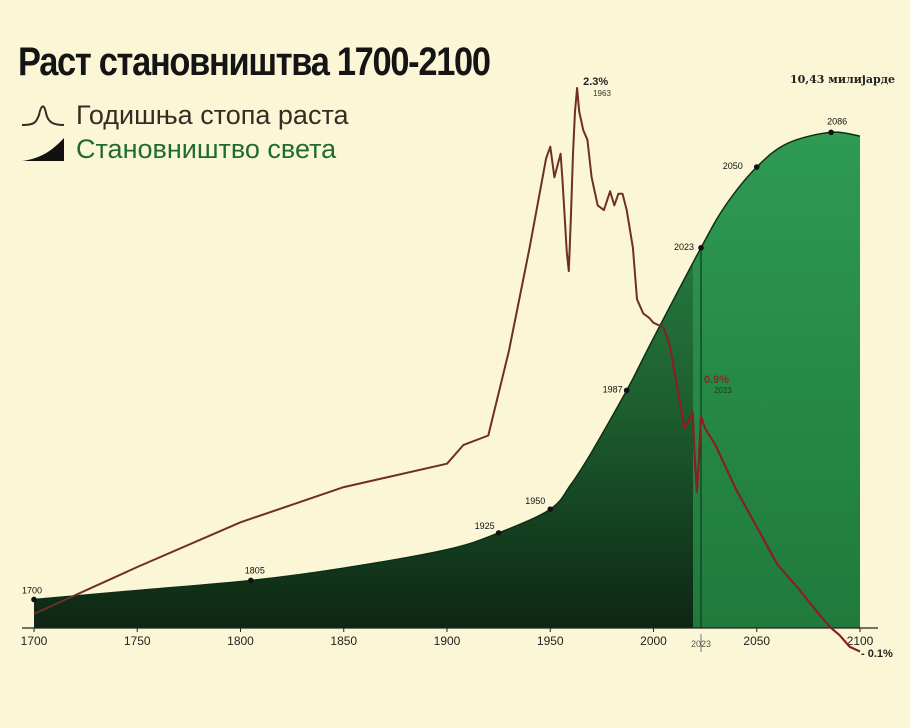  Describe the element at coordinates (343, 641) in the screenshot. I see `x-tick-label: 1850` at that location.